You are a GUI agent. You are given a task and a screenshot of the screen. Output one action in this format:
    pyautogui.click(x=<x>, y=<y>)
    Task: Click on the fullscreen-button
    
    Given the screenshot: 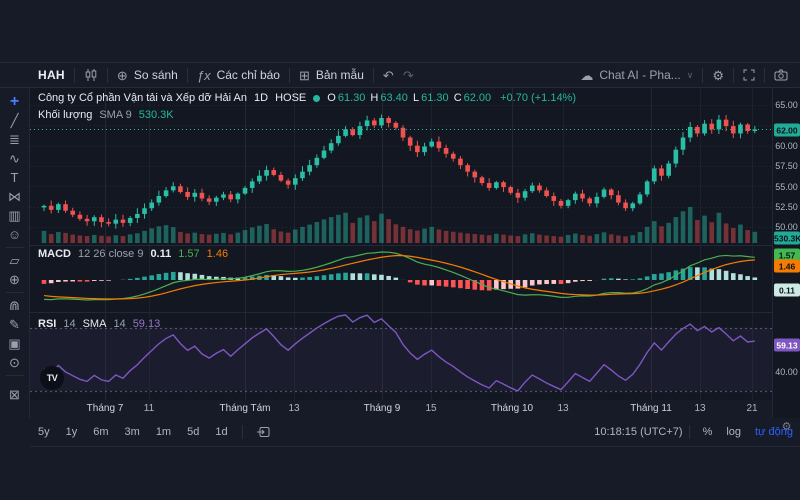 What is the action you would take?
    pyautogui.click(x=749, y=75)
    